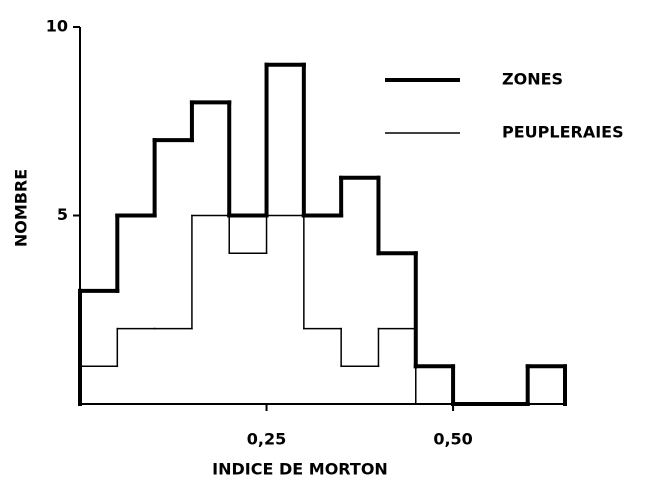 The height and width of the screenshot is (489, 655). Describe the element at coordinates (563, 132) in the screenshot. I see `legend-label: PEUPLERAIES` at that location.